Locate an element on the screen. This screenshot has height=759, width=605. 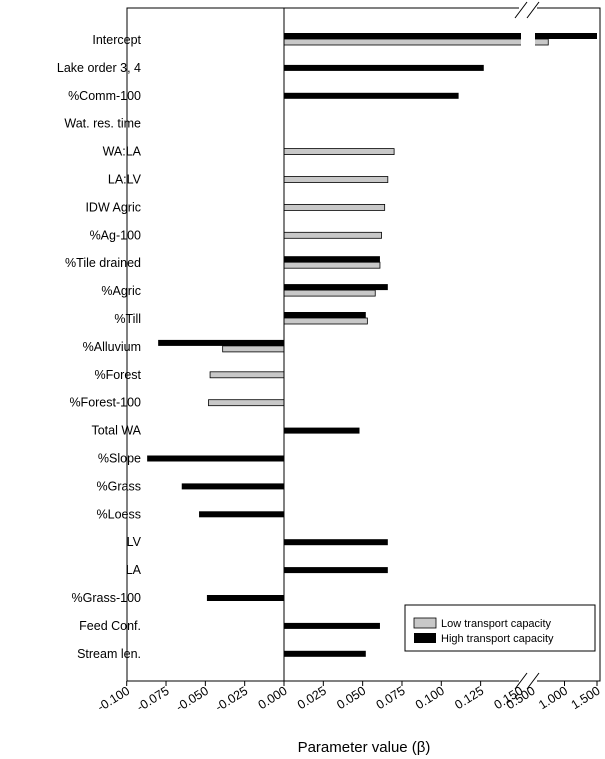
legend-label-low: Low transport capacity is located at coordinates (496, 624).